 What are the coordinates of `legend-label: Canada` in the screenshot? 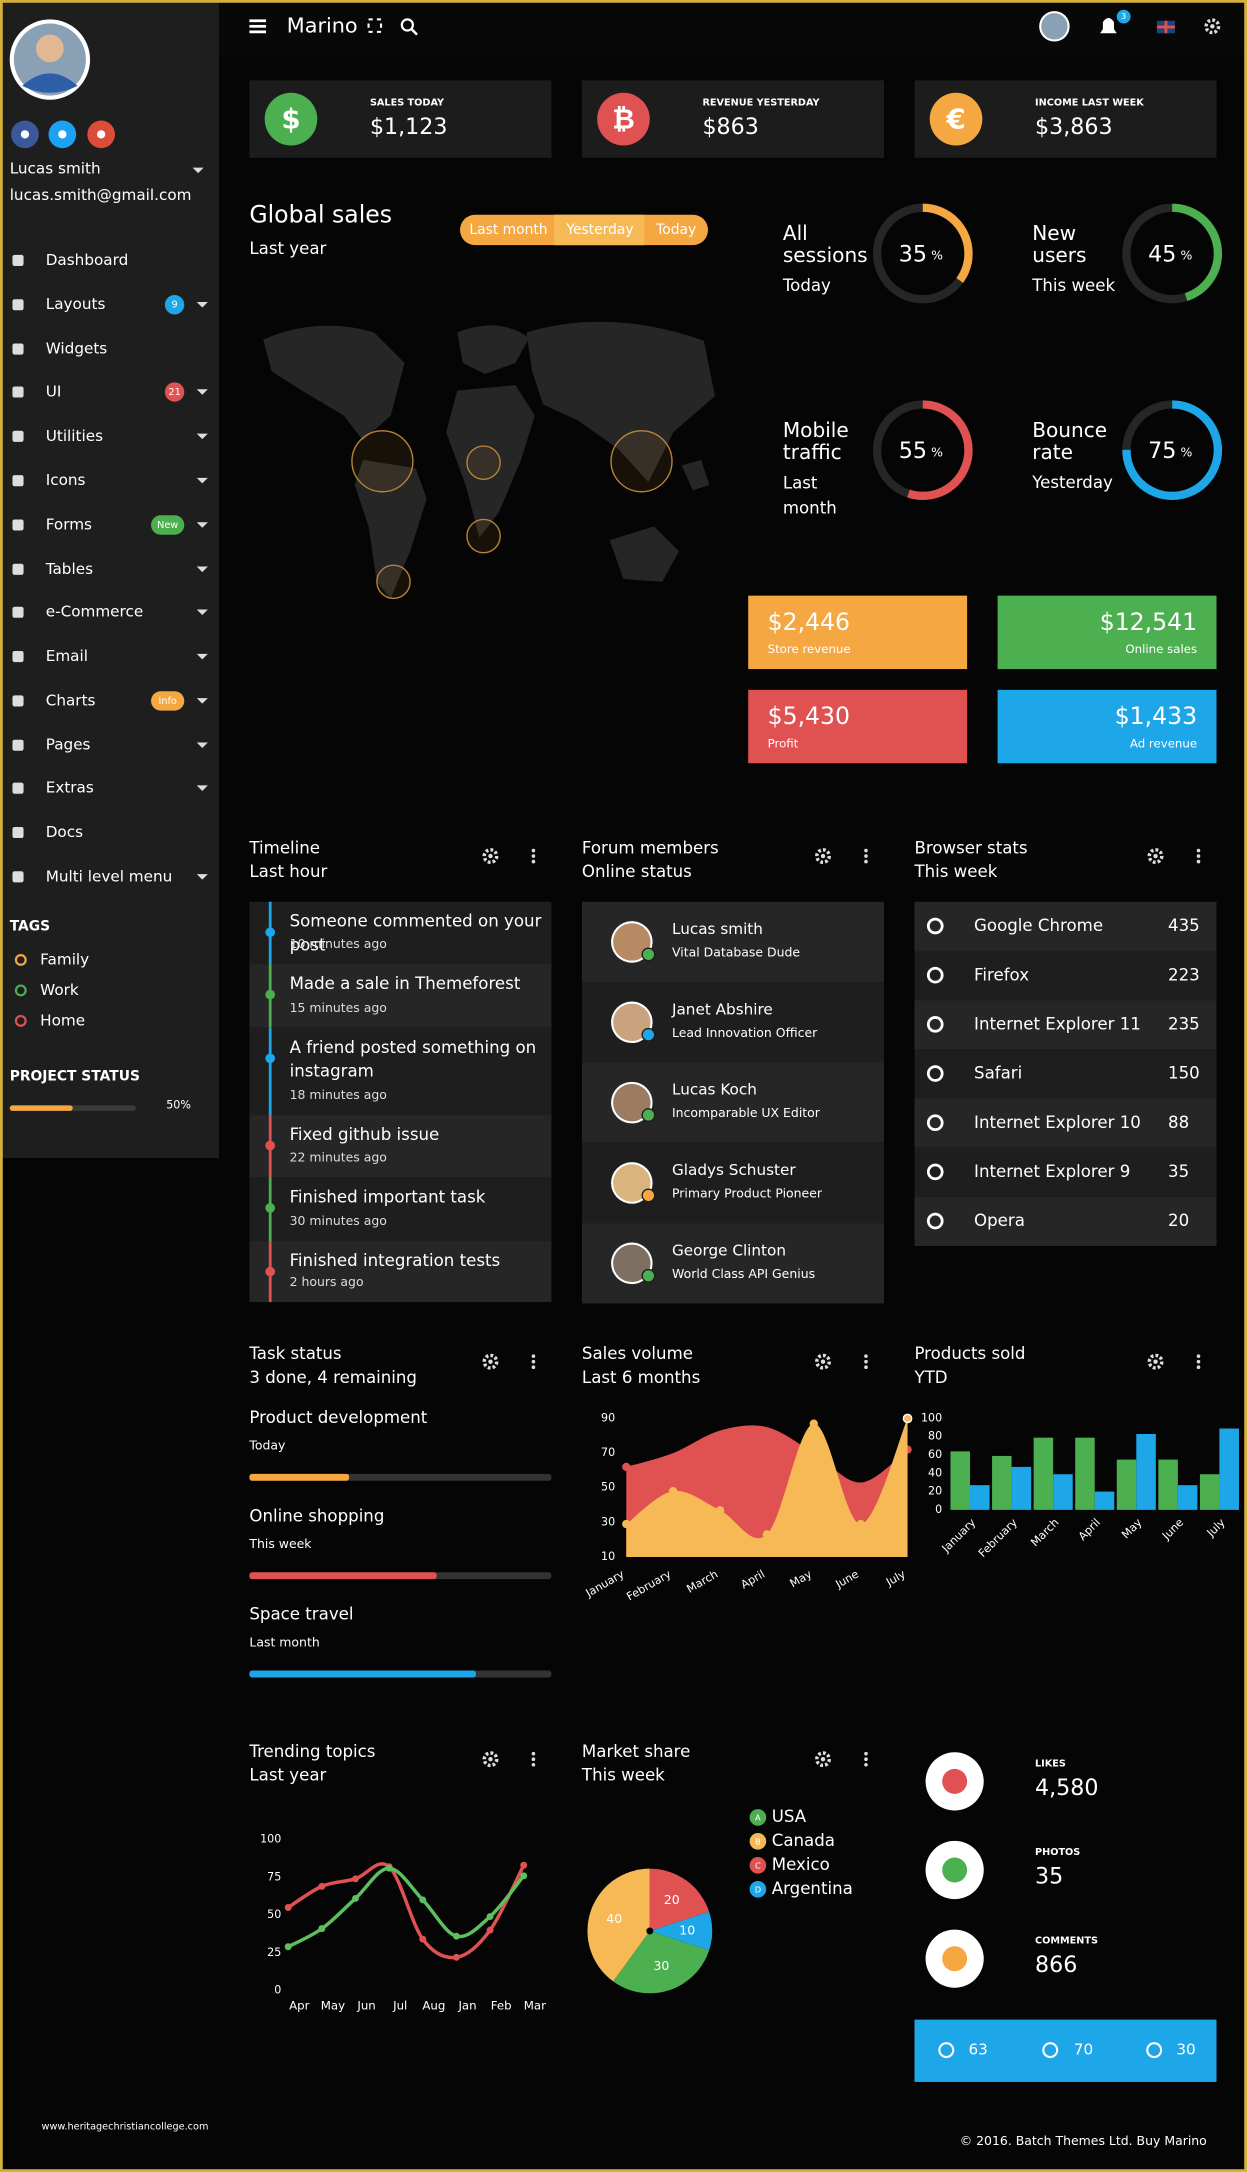 It's located at (803, 1840).